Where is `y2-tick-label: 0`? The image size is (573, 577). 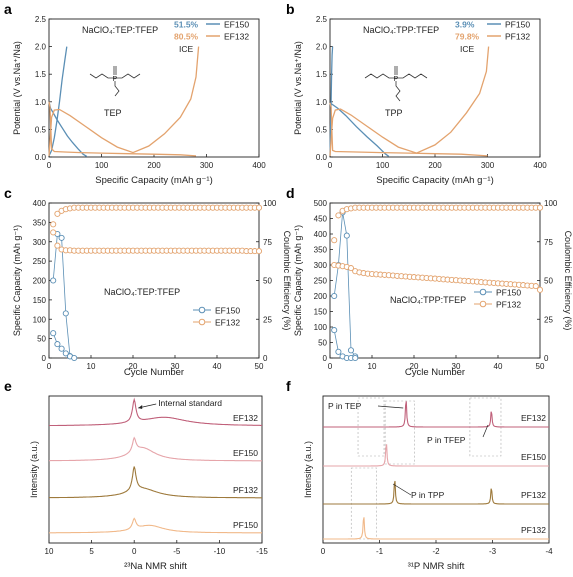 y2-tick-label: 0 is located at coordinates (546, 358).